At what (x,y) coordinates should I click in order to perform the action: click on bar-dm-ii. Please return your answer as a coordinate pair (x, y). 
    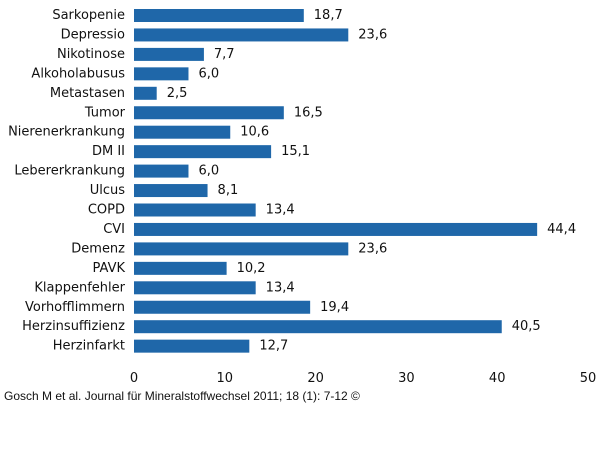
    Looking at the image, I should click on (203, 152).